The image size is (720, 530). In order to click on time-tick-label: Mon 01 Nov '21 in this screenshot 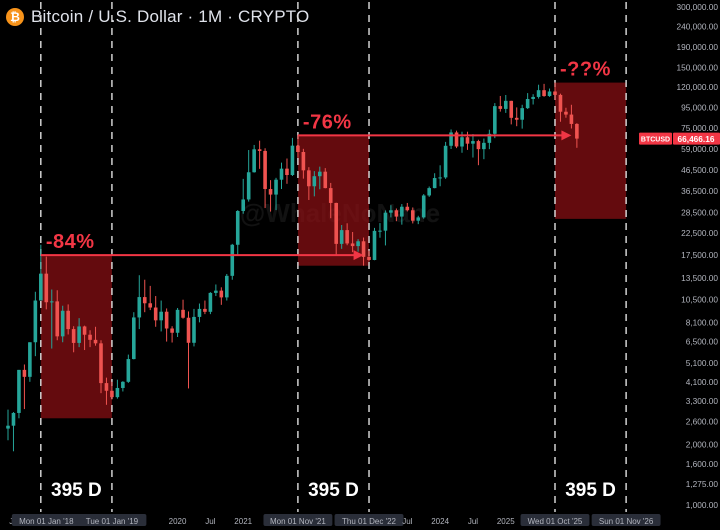, I will do `click(298, 521)`.